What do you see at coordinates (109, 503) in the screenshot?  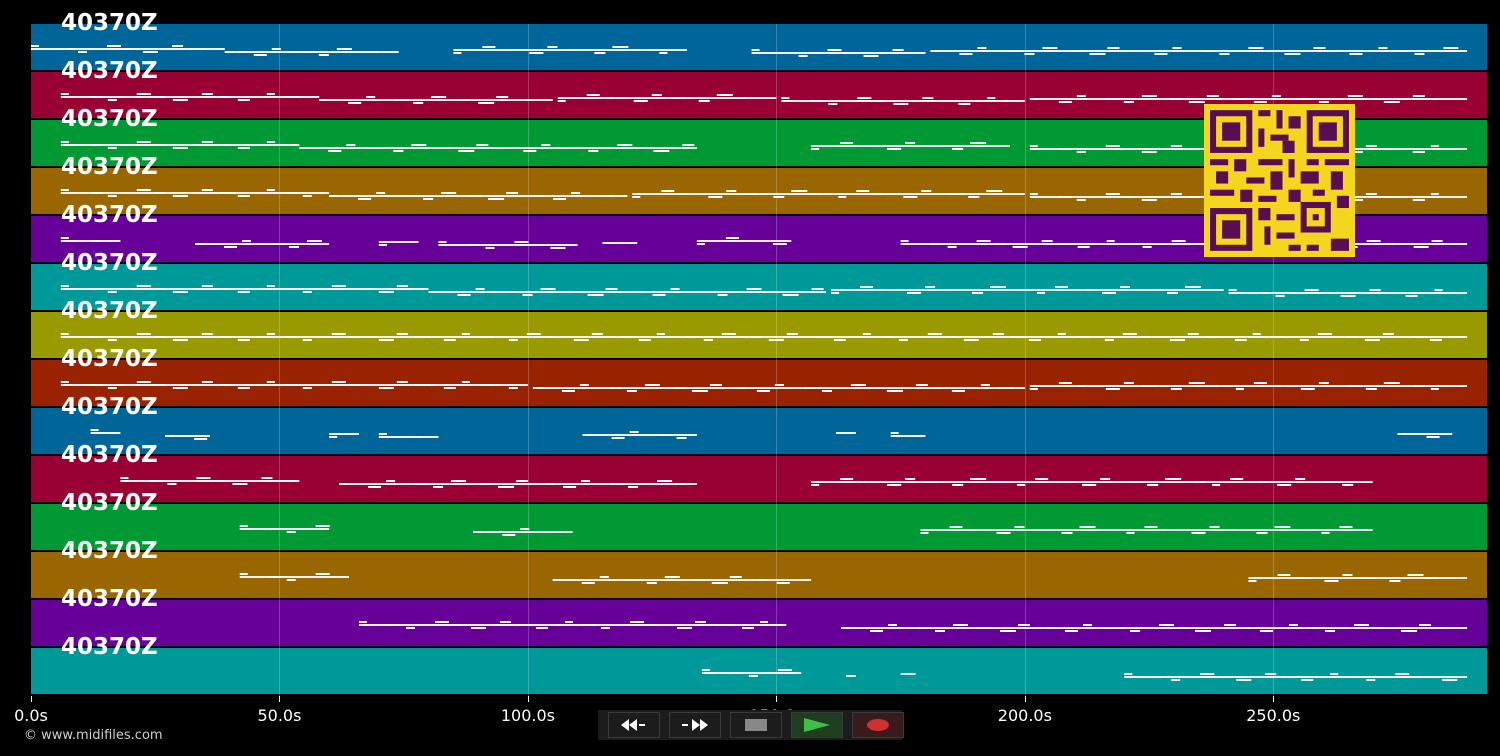 I see `track-label-11: 40370Z` at bounding box center [109, 503].